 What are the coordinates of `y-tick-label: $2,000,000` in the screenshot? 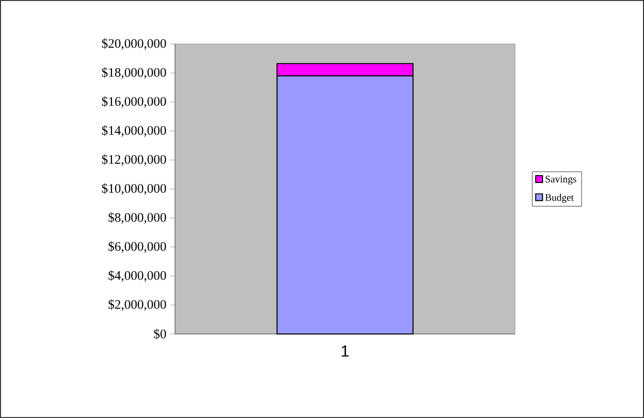 It's located at (137, 305).